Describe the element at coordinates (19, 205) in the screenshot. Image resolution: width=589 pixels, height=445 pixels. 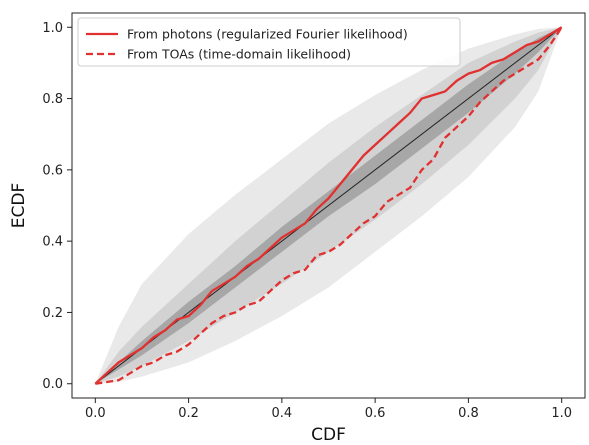
I see `y-axis-title: ECDF` at that location.